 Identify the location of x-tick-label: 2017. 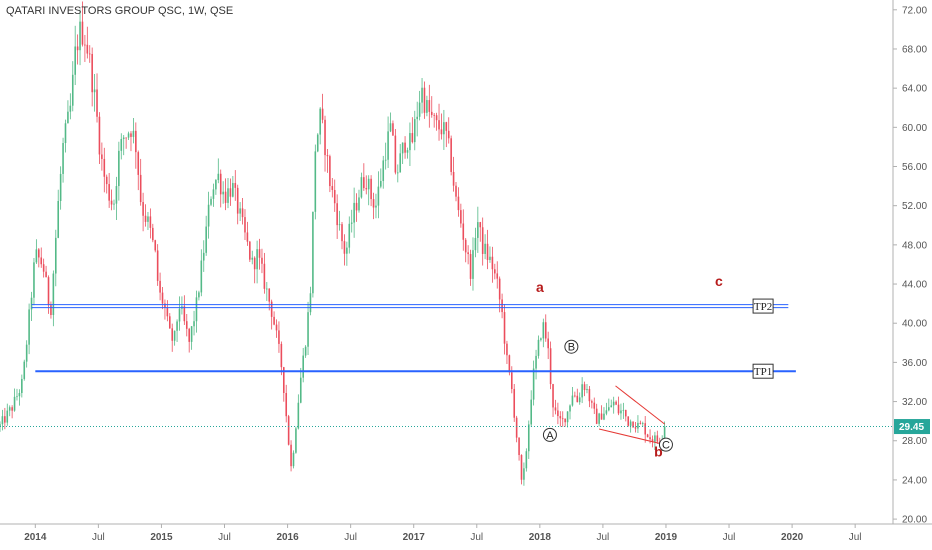
(414, 537).